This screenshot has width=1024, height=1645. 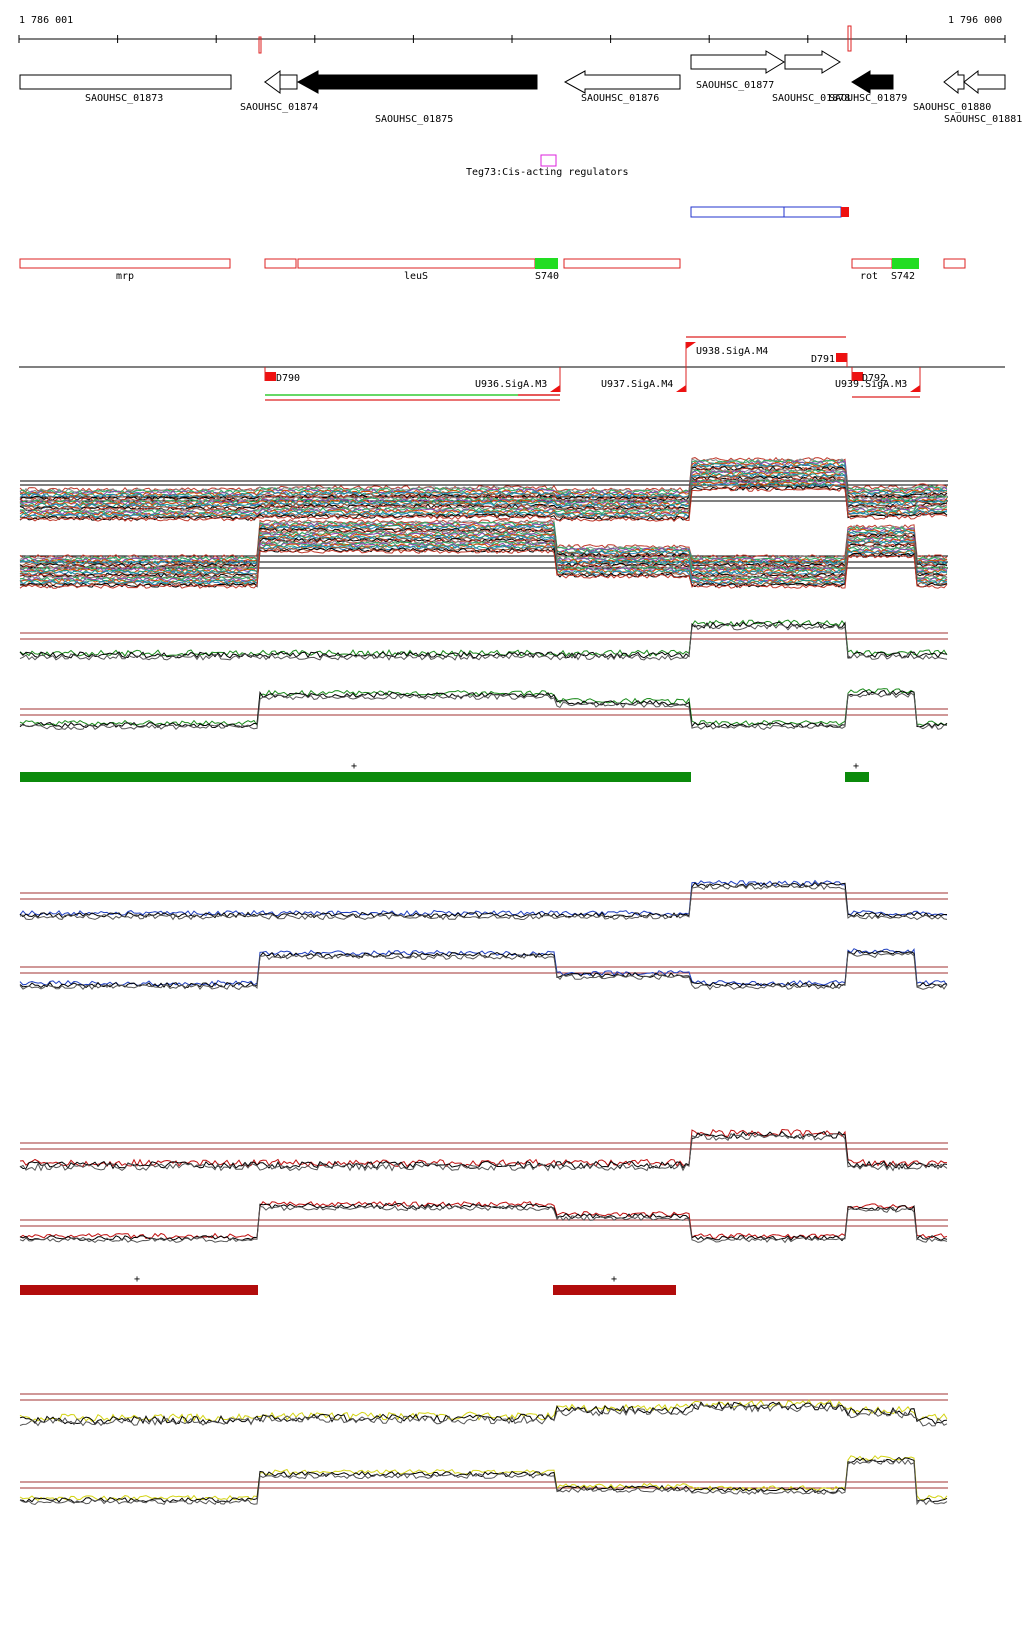 I want to click on feature-box, so click(x=766, y=212).